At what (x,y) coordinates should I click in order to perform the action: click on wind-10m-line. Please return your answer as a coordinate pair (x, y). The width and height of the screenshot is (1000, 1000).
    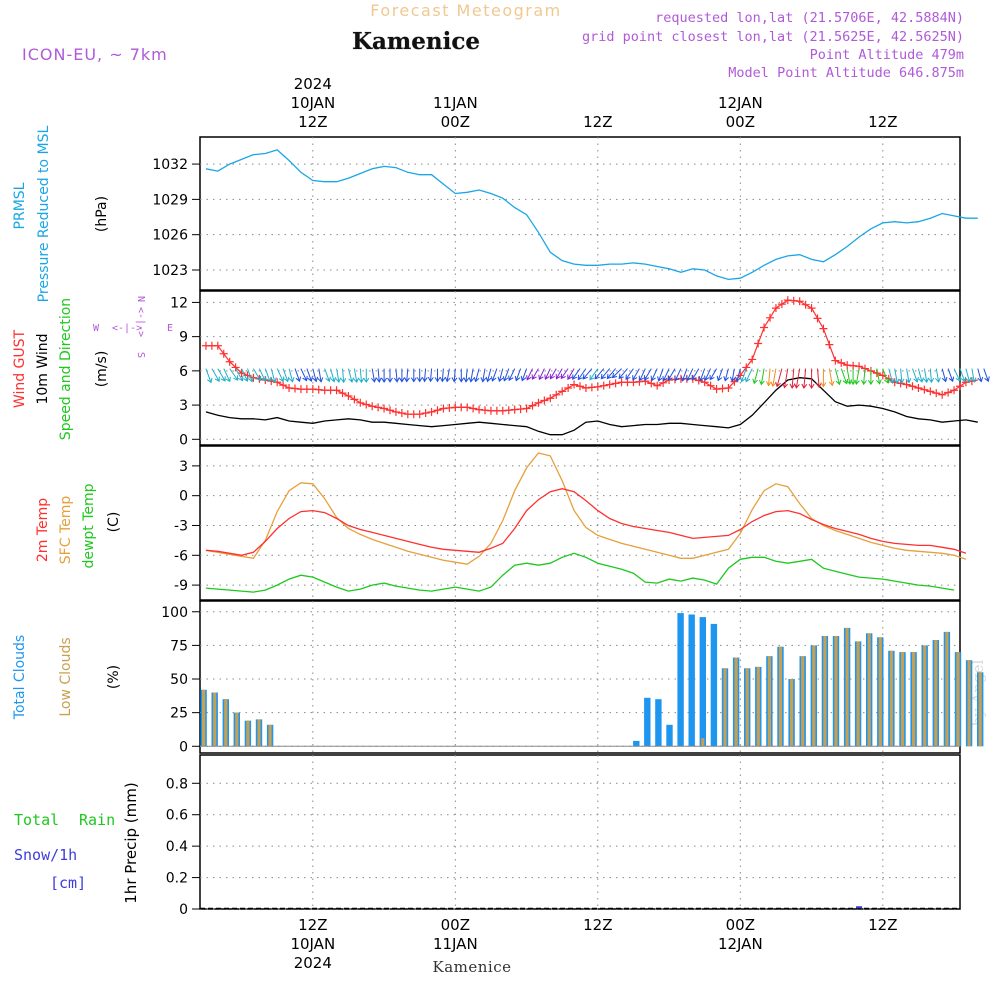
    Looking at the image, I should click on (591, 406).